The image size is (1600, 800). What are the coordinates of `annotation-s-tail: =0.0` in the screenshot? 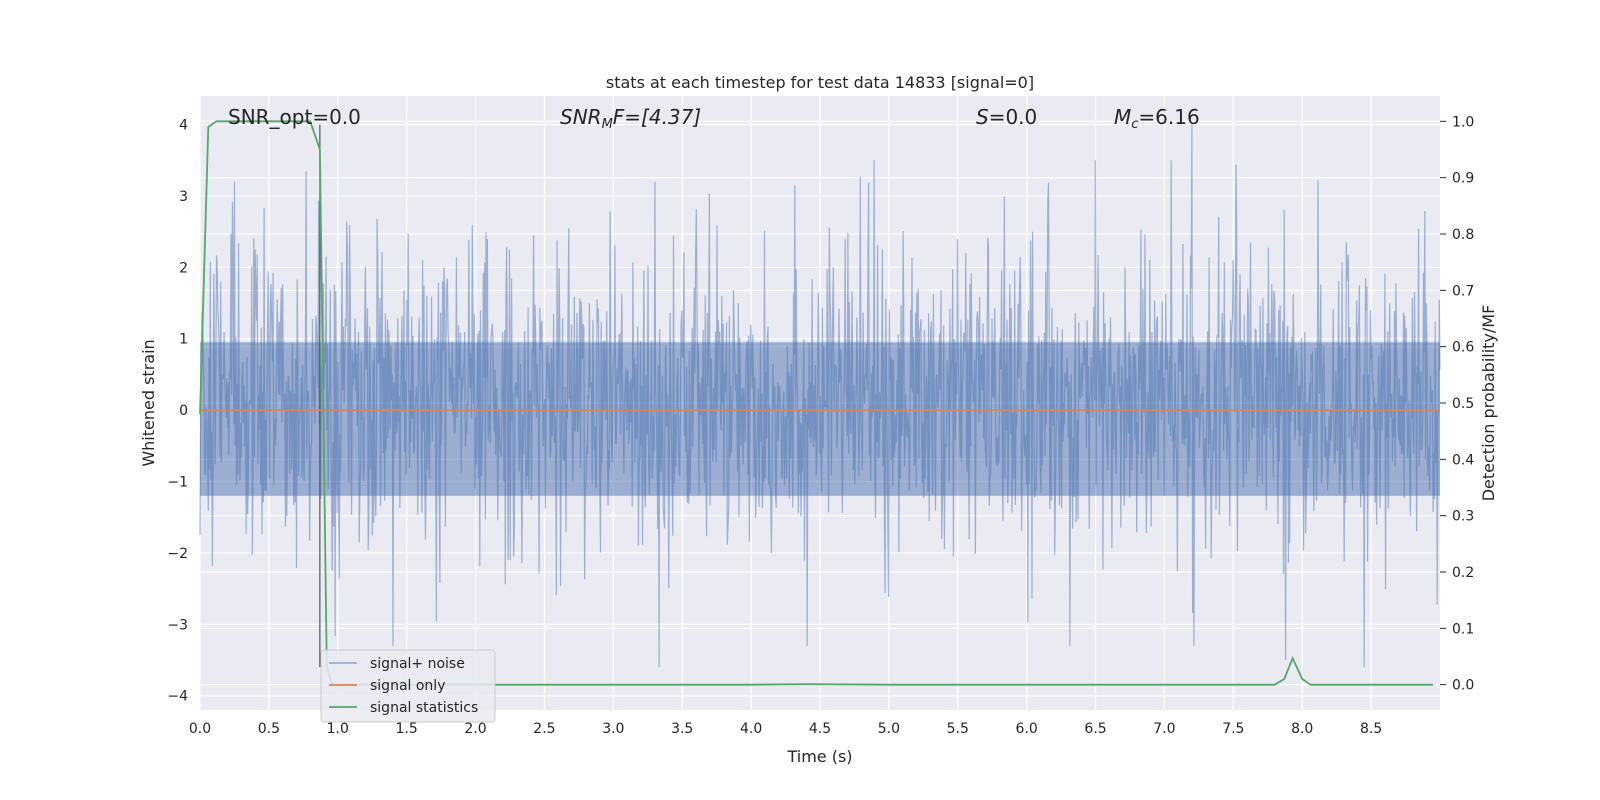 It's located at (1013, 117).